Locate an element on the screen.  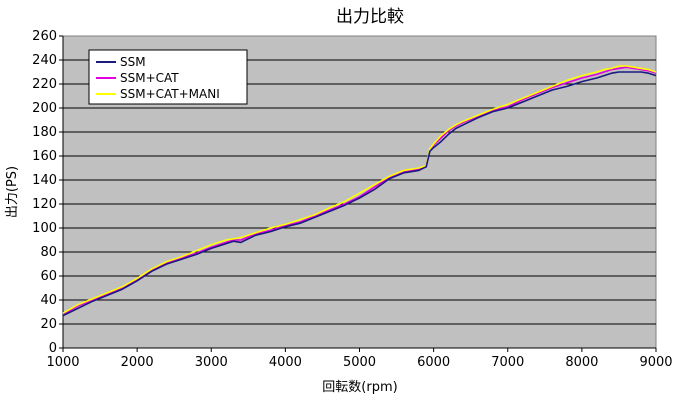
legend: SSM SSM+CAT SSM+CAT+MANI is located at coordinates (168, 77).